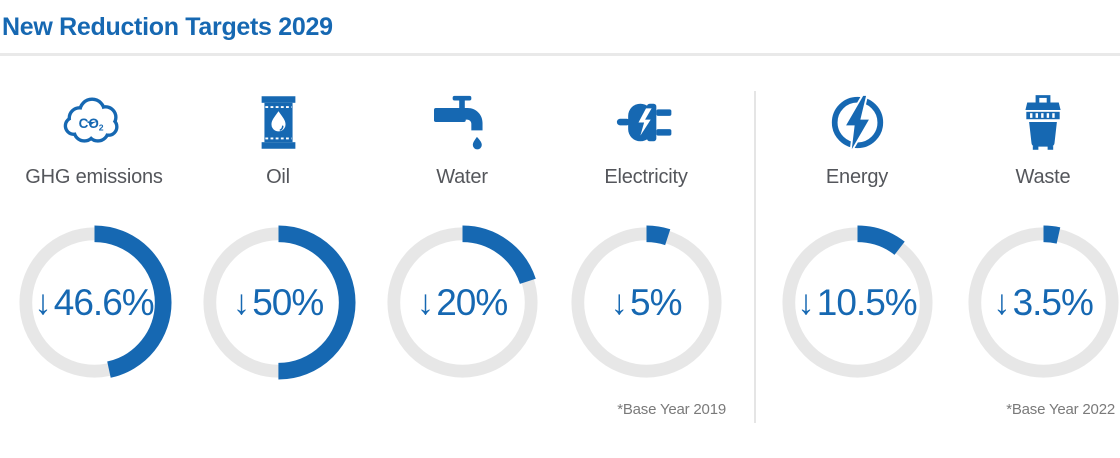 The width and height of the screenshot is (1120, 458). Describe the element at coordinates (1053, 302) in the screenshot. I see `metric-value-number: 3.5%` at that location.